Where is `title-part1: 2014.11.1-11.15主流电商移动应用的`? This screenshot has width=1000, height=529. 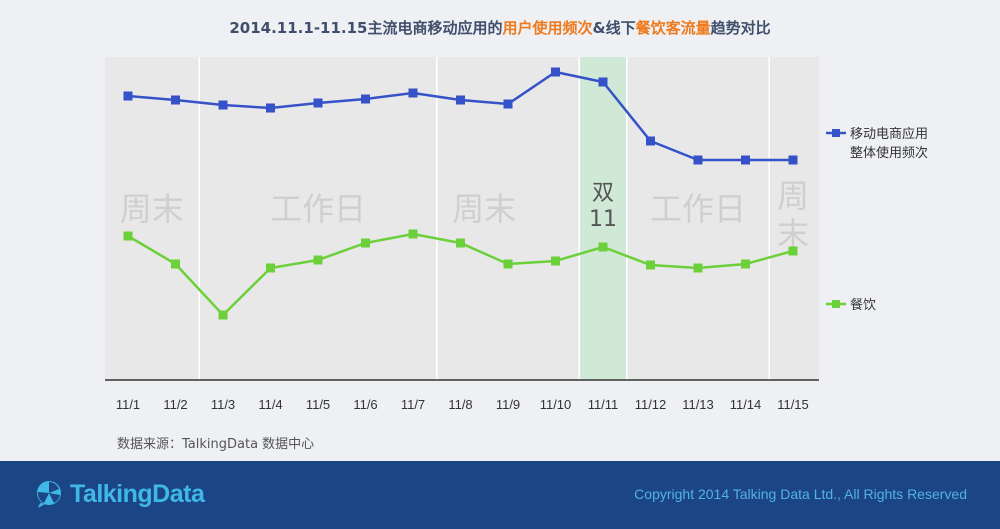
title-part1: 2014.11.1-11.15主流电商移动应用的 is located at coordinates (366, 28).